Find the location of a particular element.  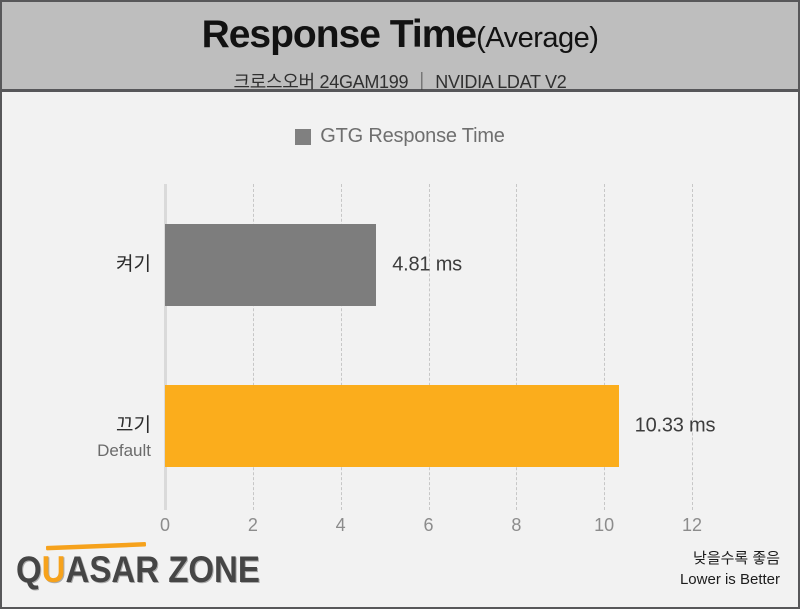

value-label: 4.81 ms is located at coordinates (427, 264).